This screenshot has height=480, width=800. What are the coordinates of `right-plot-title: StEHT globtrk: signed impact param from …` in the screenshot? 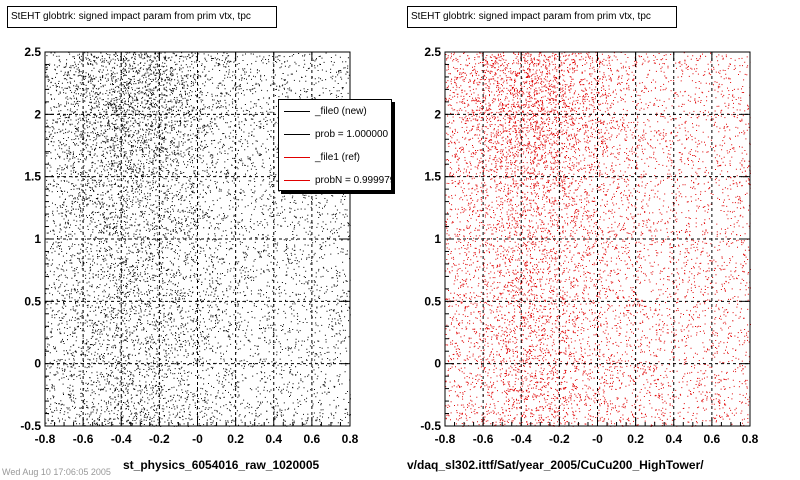 It's located at (542, 17).